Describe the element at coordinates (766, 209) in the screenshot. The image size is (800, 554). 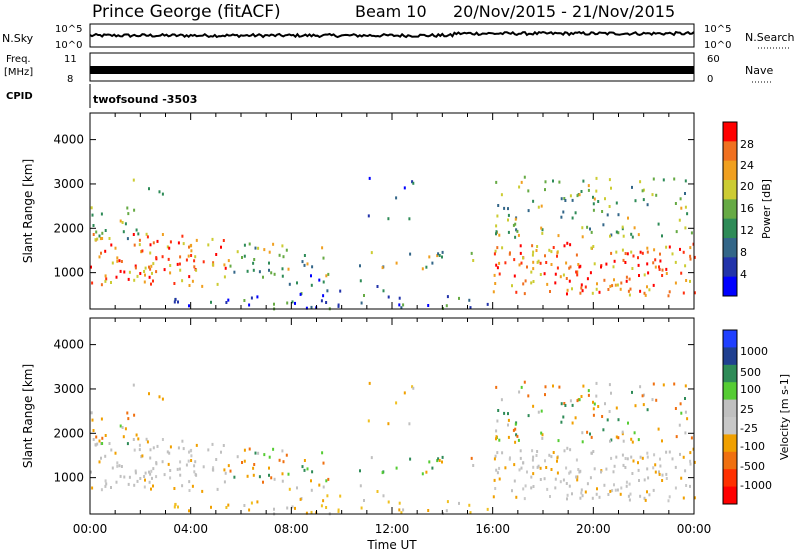
I see `power-colorbar-label: Power [dB]` at that location.